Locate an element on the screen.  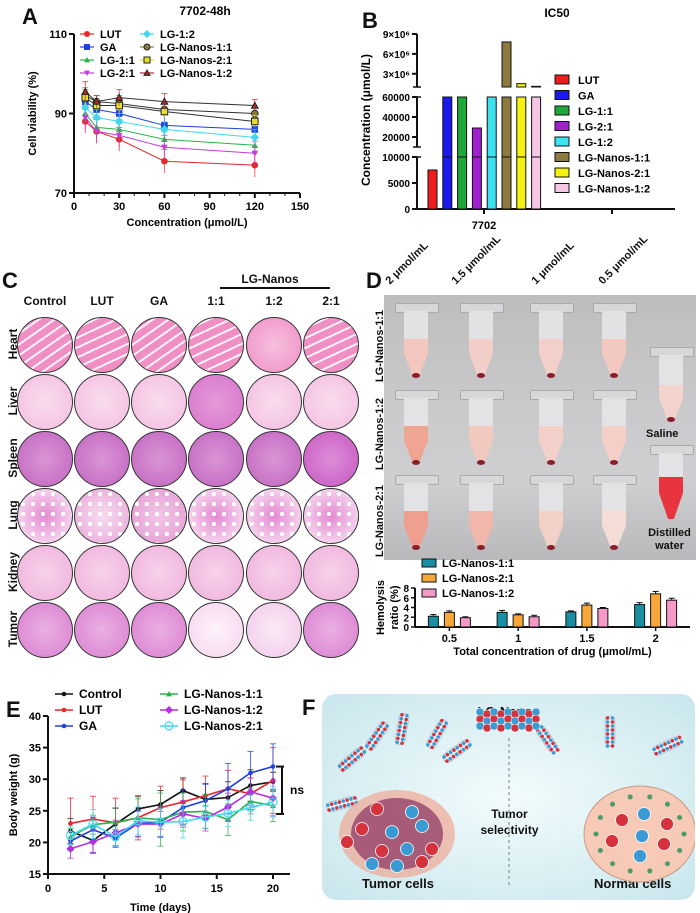
y-tick-label: 35 is located at coordinates (35, 749).